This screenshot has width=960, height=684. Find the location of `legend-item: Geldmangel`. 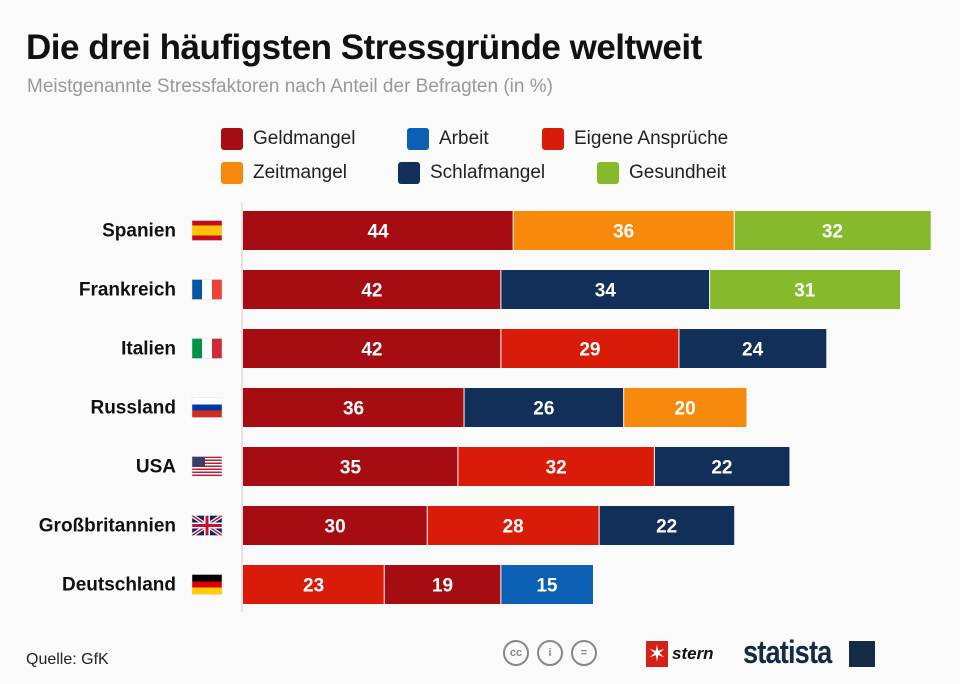

legend-item: Geldmangel is located at coordinates (288, 139).